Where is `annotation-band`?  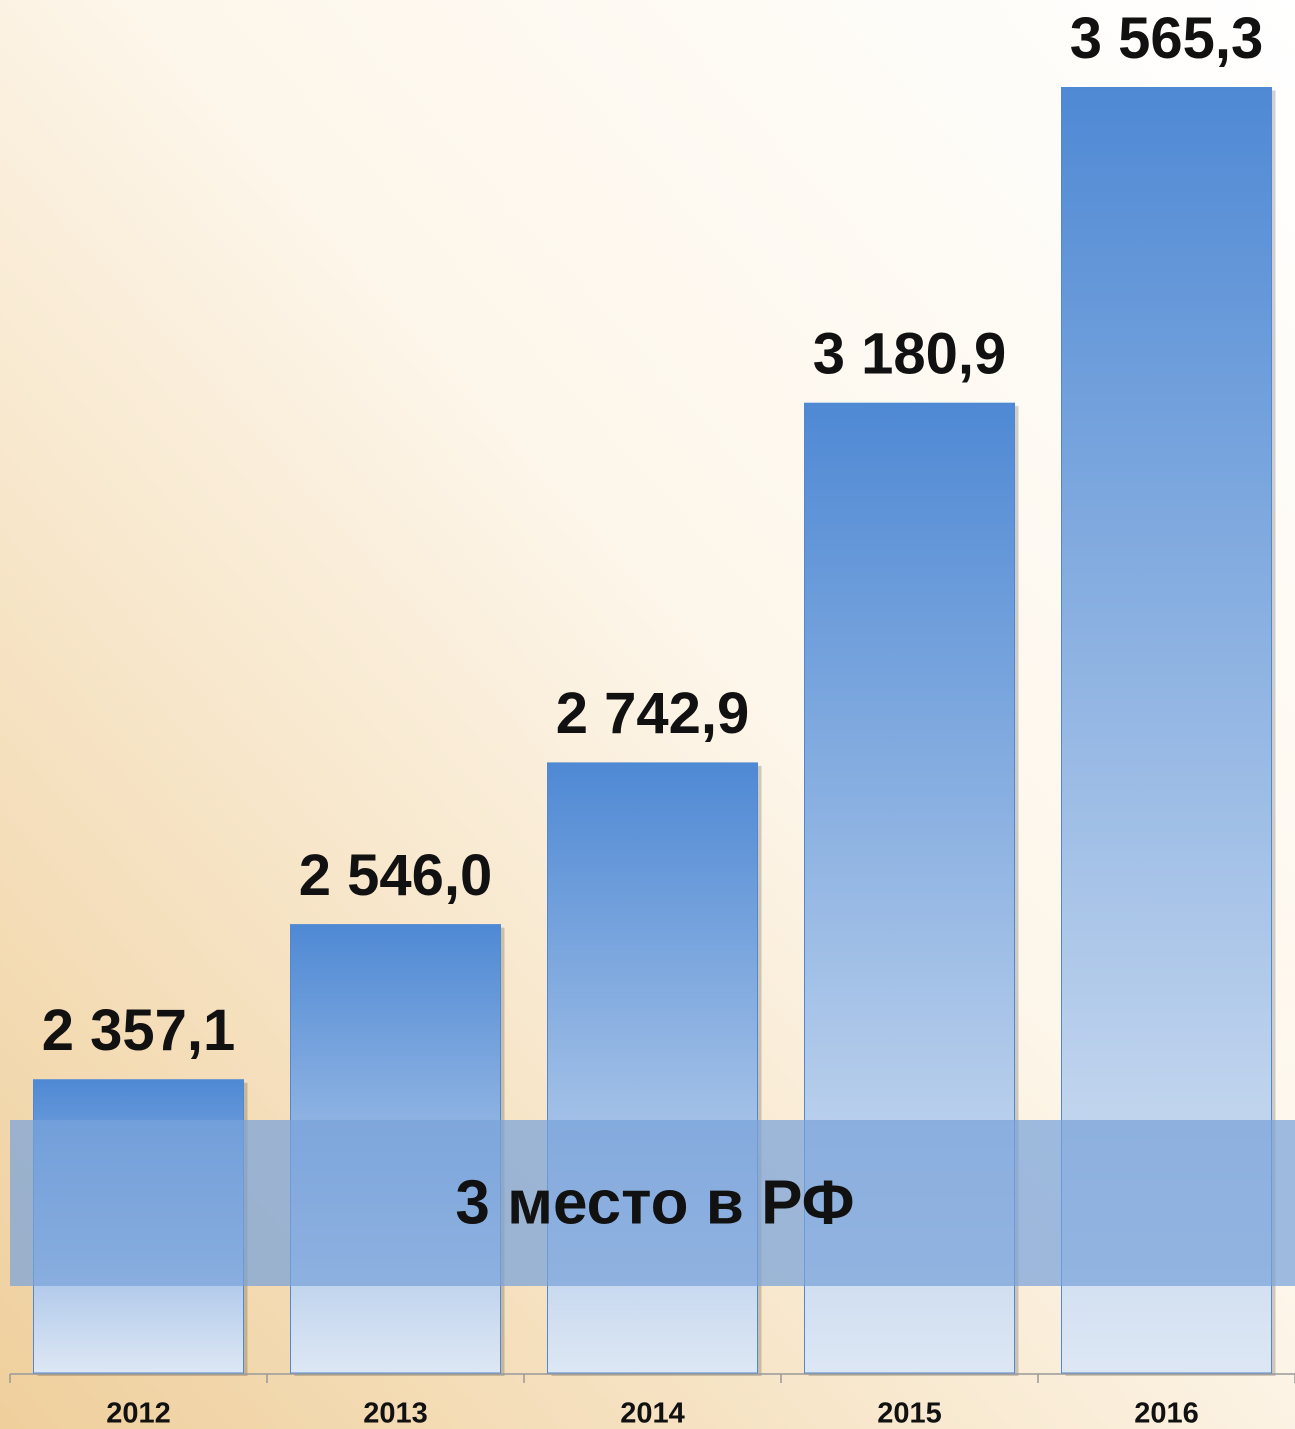 annotation-band is located at coordinates (652, 1203).